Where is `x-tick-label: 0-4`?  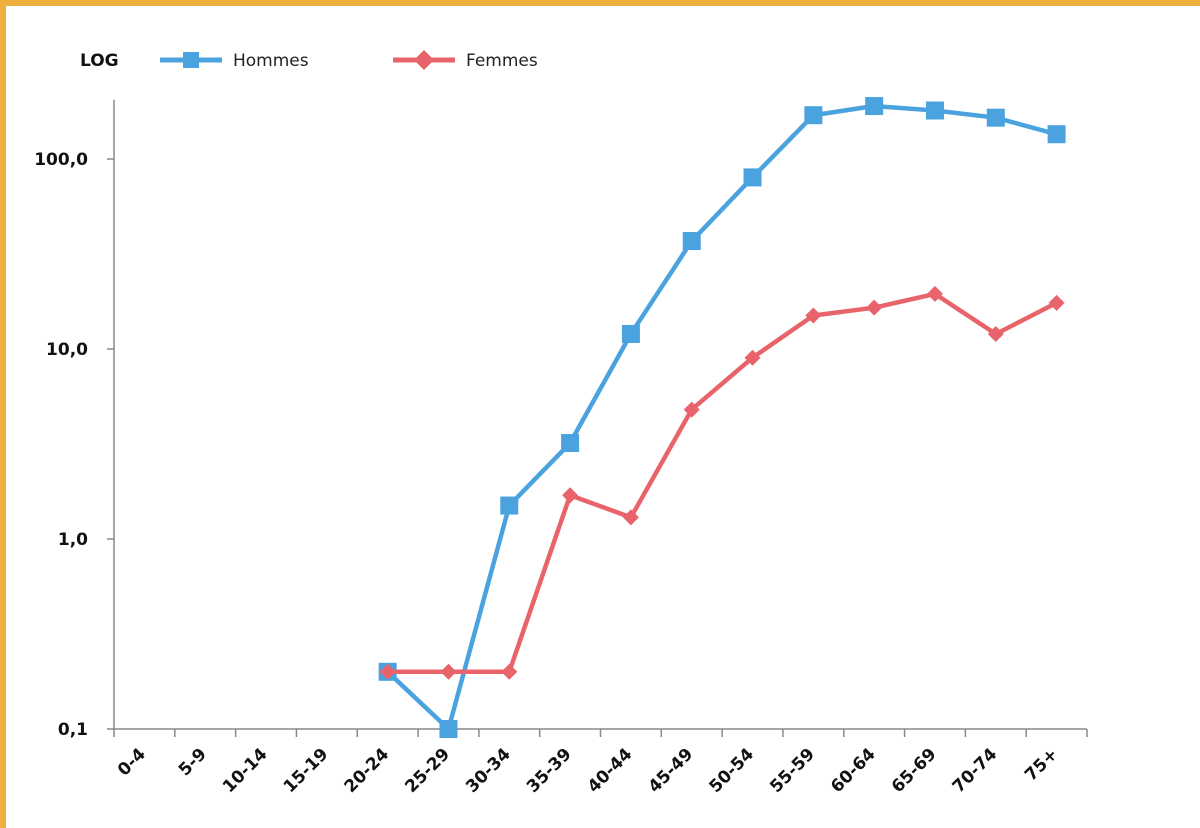 x-tick-label: 0-4 is located at coordinates (132, 762).